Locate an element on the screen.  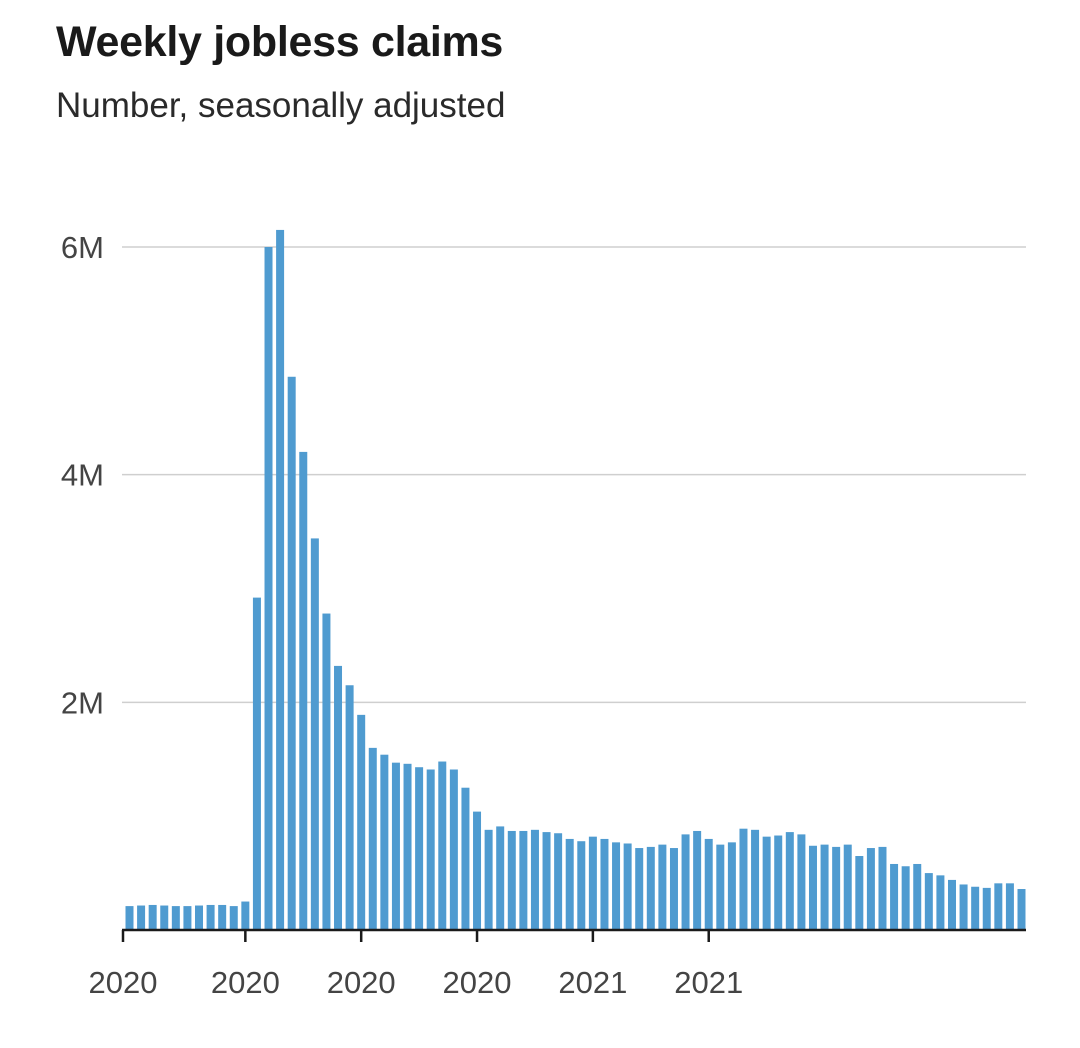
y-tick-label: 6M is located at coordinates (82, 247).